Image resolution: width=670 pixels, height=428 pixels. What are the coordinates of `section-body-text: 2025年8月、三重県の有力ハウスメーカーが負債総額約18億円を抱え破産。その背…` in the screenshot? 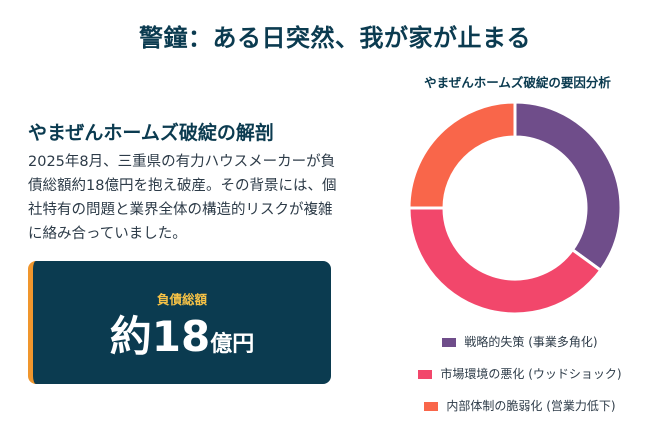 It's located at (182, 198).